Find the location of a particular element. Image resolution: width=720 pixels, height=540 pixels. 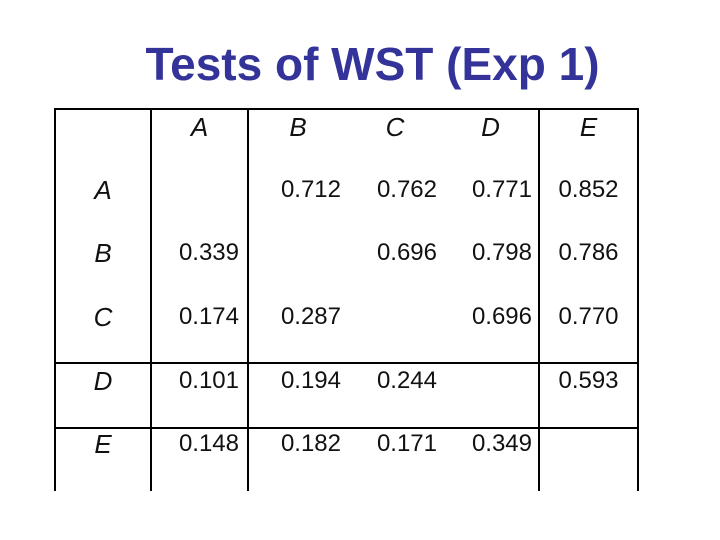

cell-e-b: 0.182 is located at coordinates (298, 459).